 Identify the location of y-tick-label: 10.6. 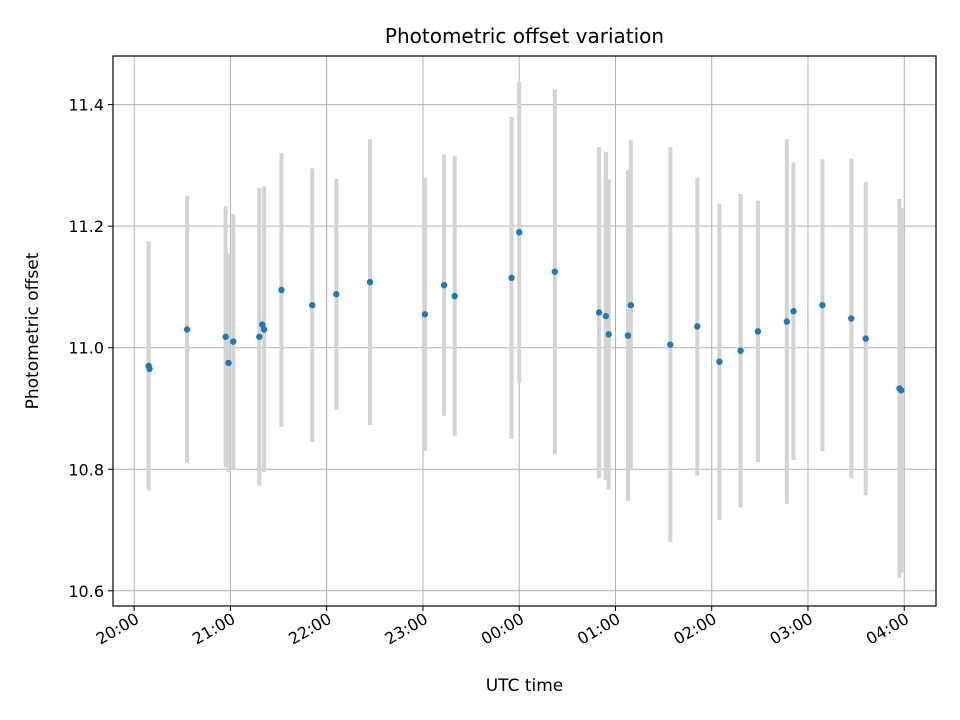
(86, 591).